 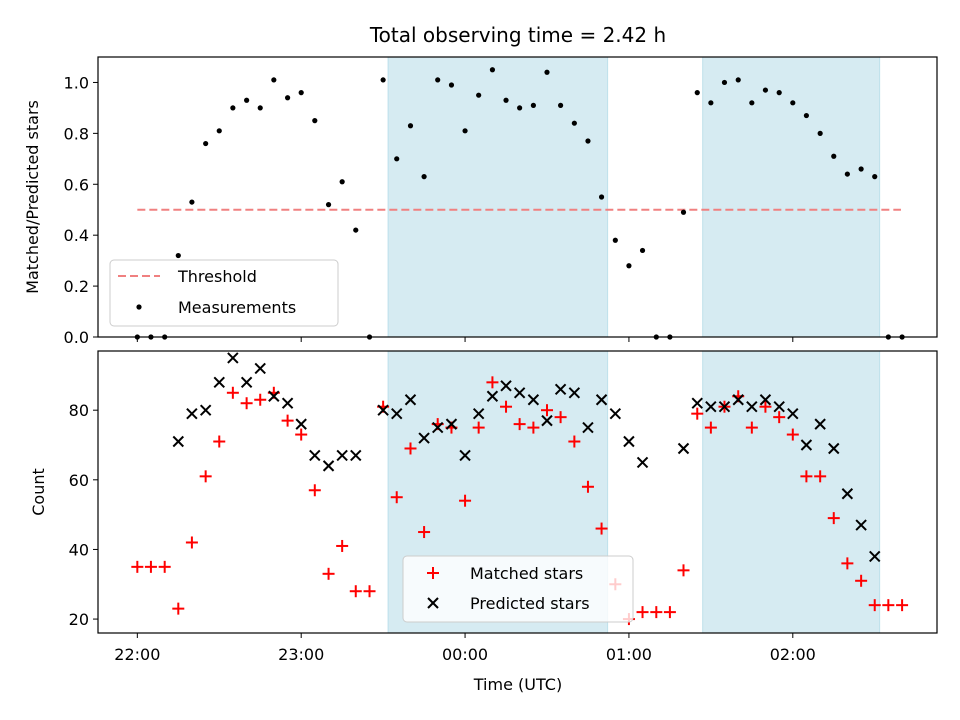 What do you see at coordinates (465, 339) in the screenshot?
I see `x-ticks` at bounding box center [465, 339].